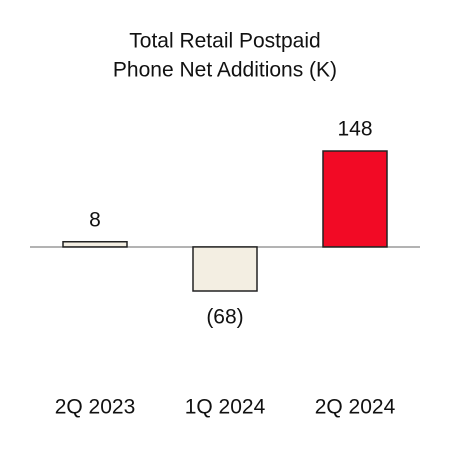  What do you see at coordinates (225, 70) in the screenshot?
I see `chart-title: Phone Net Additions (K)` at bounding box center [225, 70].